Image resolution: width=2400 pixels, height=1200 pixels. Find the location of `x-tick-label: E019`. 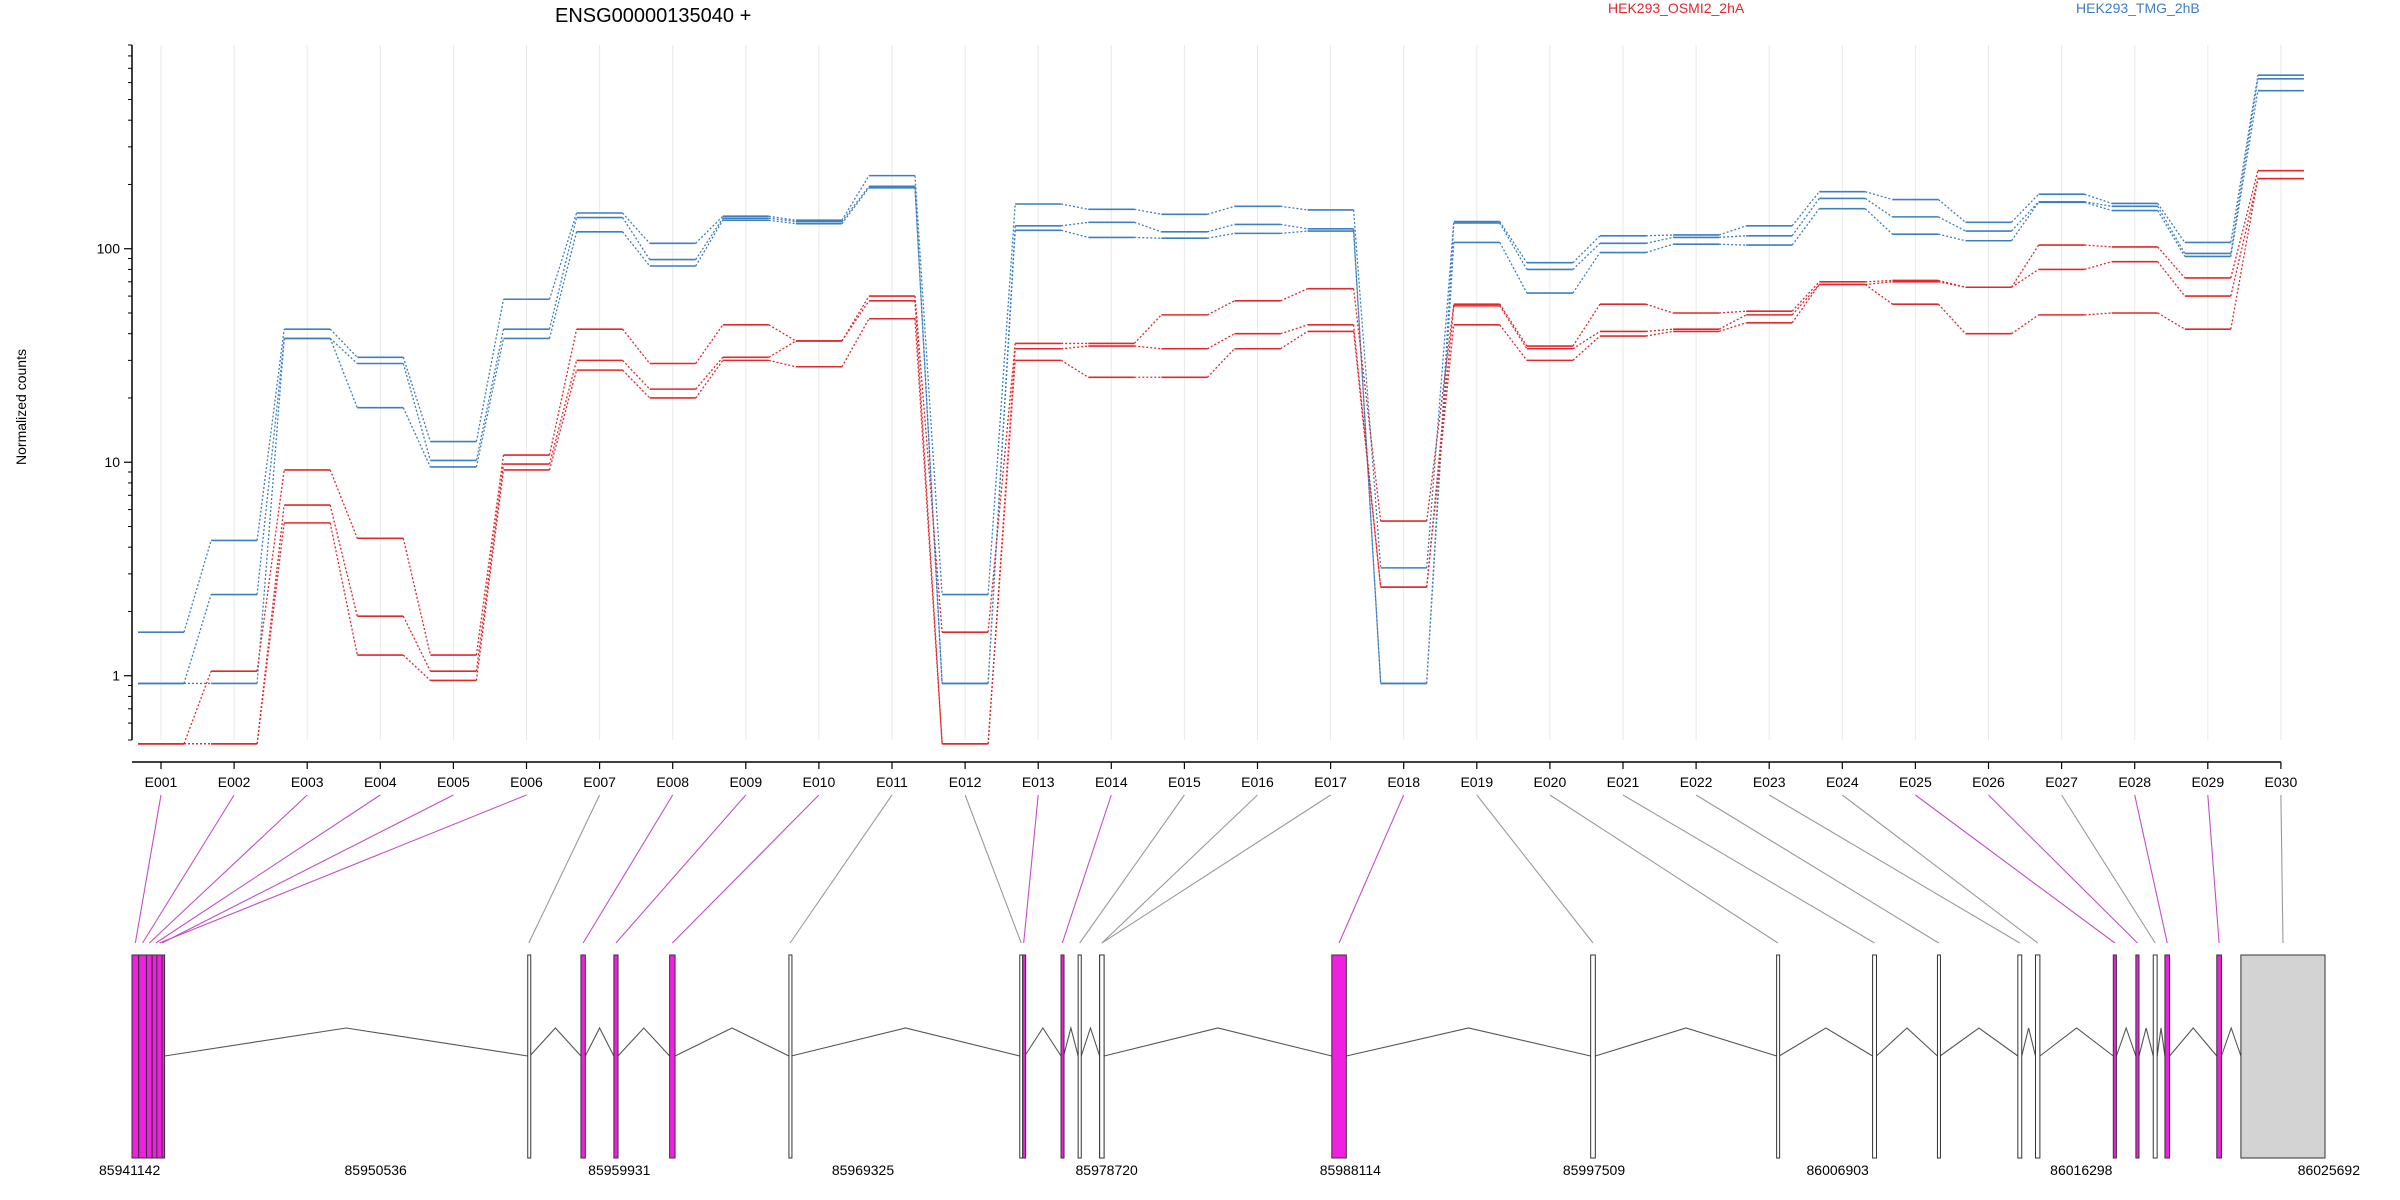

x-tick-label: E019 is located at coordinates (1476, 782).